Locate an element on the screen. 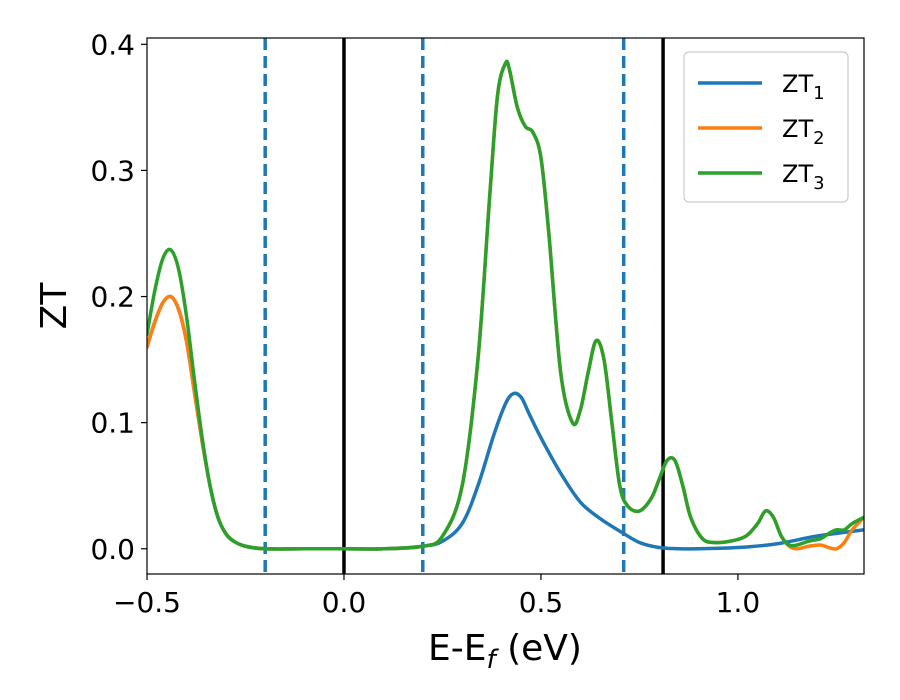 Image resolution: width=900 pixels, height=700 pixels. x-tick-label: −0.5 is located at coordinates (147, 602).